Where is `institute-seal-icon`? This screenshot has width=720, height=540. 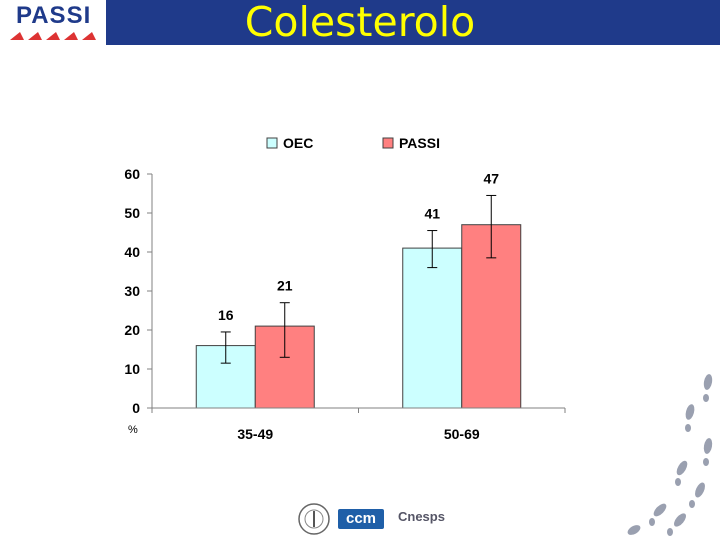 institute-seal-icon is located at coordinates (314, 519).